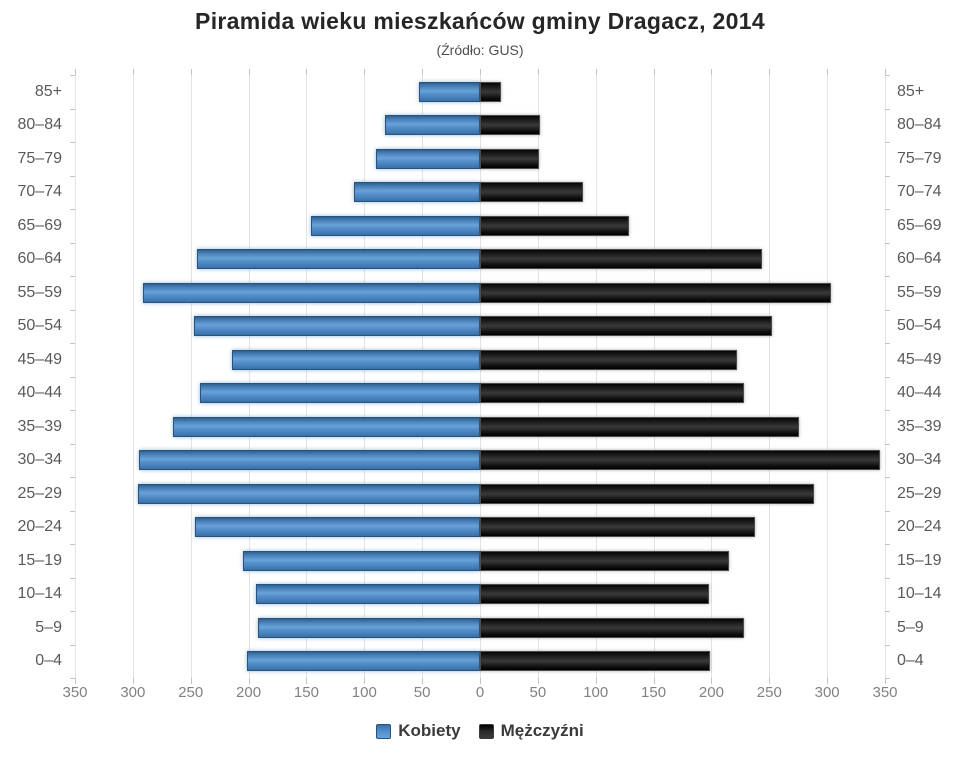 This screenshot has height=768, width=960. What do you see at coordinates (621, 259) in the screenshot?
I see `bar-mezczyzni-60–64` at bounding box center [621, 259].